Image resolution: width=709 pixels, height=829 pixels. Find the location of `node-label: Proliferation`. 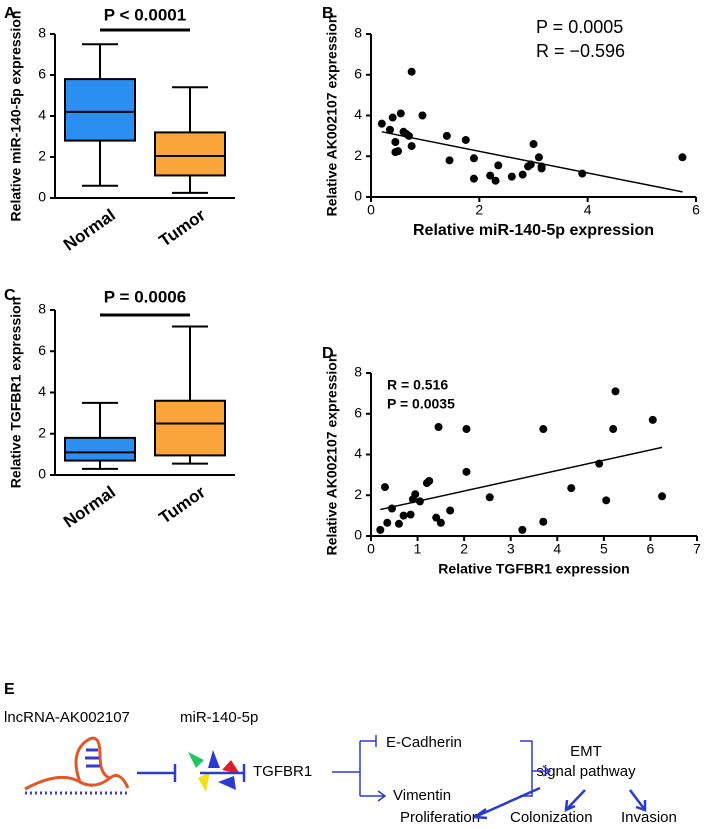

node-label: Proliferation is located at coordinates (440, 817).